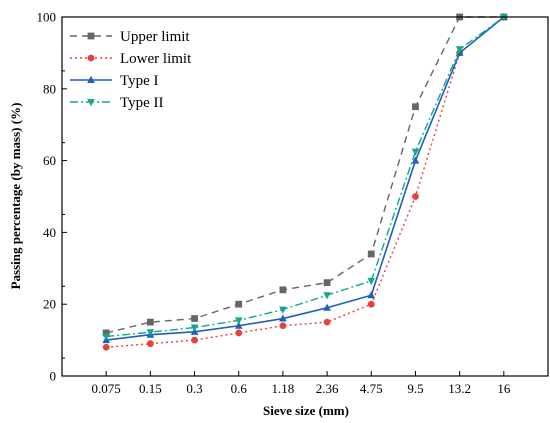 The height and width of the screenshot is (423, 550). What do you see at coordinates (49, 304) in the screenshot?
I see `y-tick-label: 20` at bounding box center [49, 304].